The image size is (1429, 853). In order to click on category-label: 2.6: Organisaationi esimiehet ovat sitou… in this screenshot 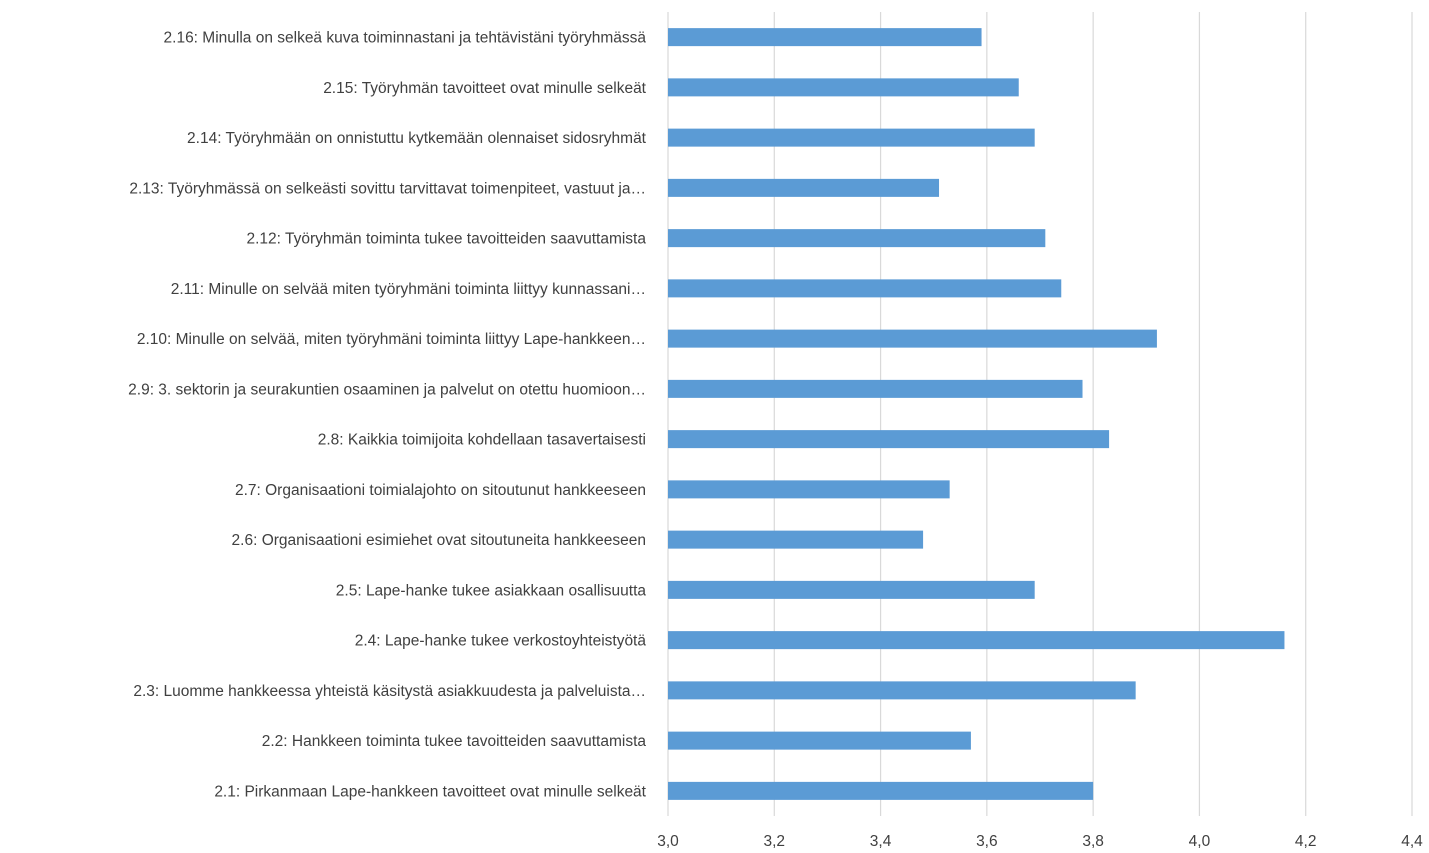, I will do `click(439, 540)`.